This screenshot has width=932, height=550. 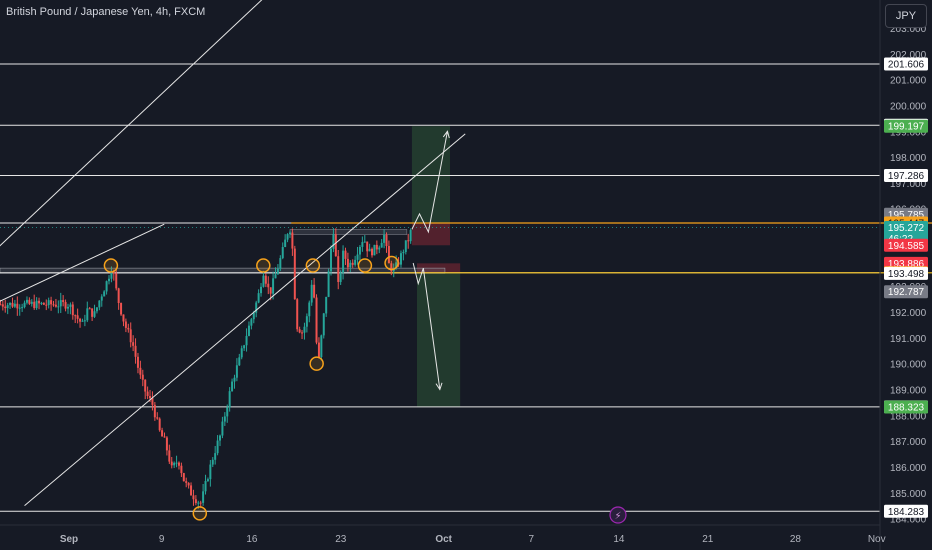 I want to click on time-tick-label: 14, so click(x=619, y=539).